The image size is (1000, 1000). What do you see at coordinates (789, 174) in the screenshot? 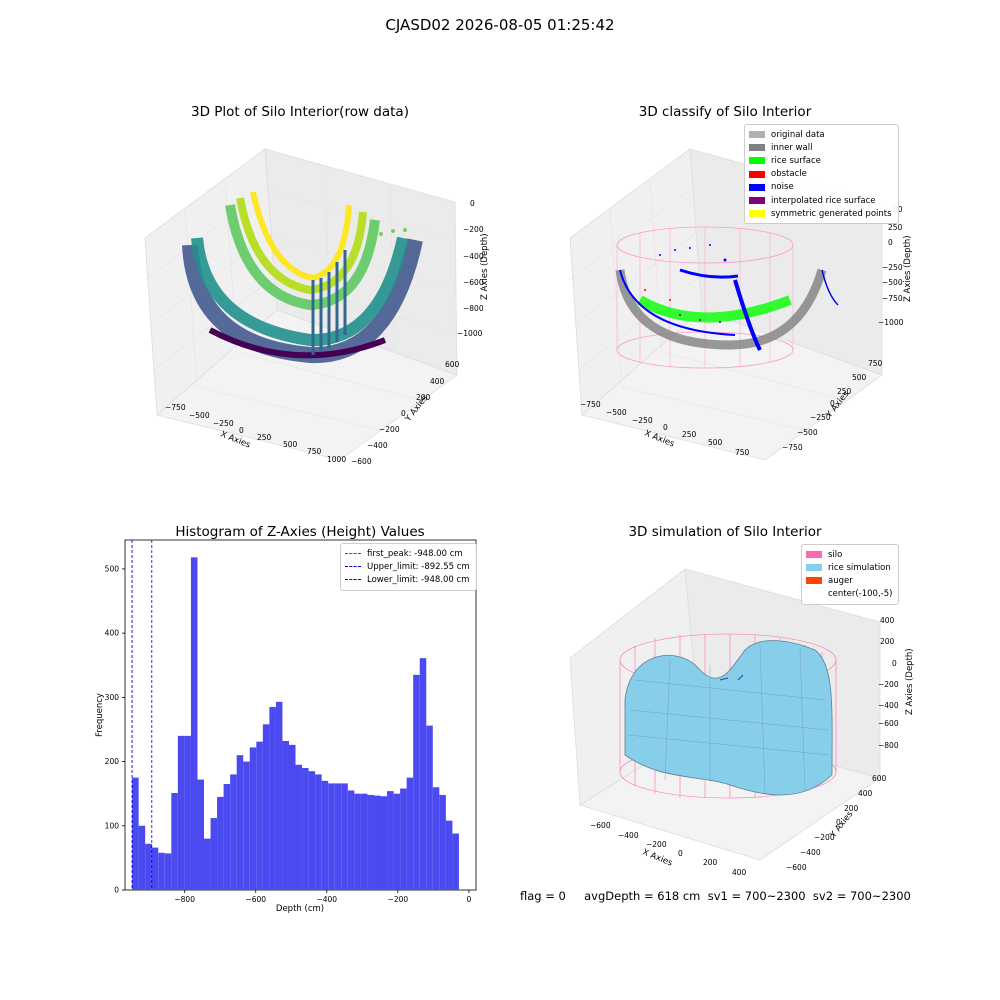
I see `legend-label: obstacle` at bounding box center [789, 174].